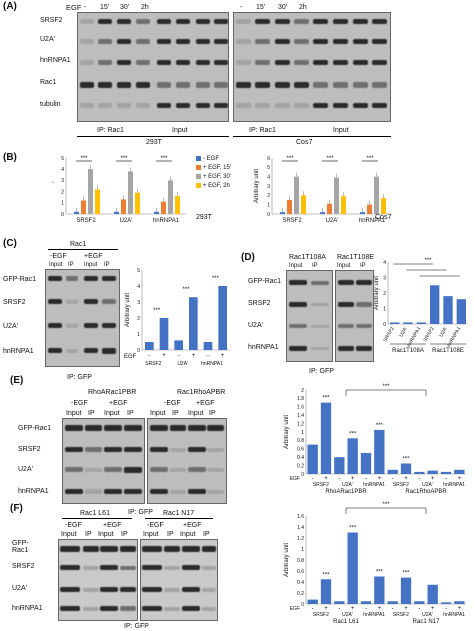 This screenshot has height=631, width=474. What do you see at coordinates (217, 177) in the screenshot?
I see `legend-text-30: + EGF, 30'` at bounding box center [217, 177].